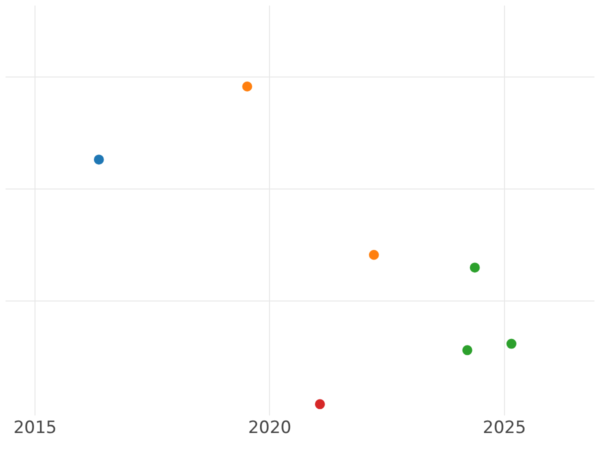 The height and width of the screenshot is (450, 600). I want to click on x-tick-label: 2015, so click(35, 428).